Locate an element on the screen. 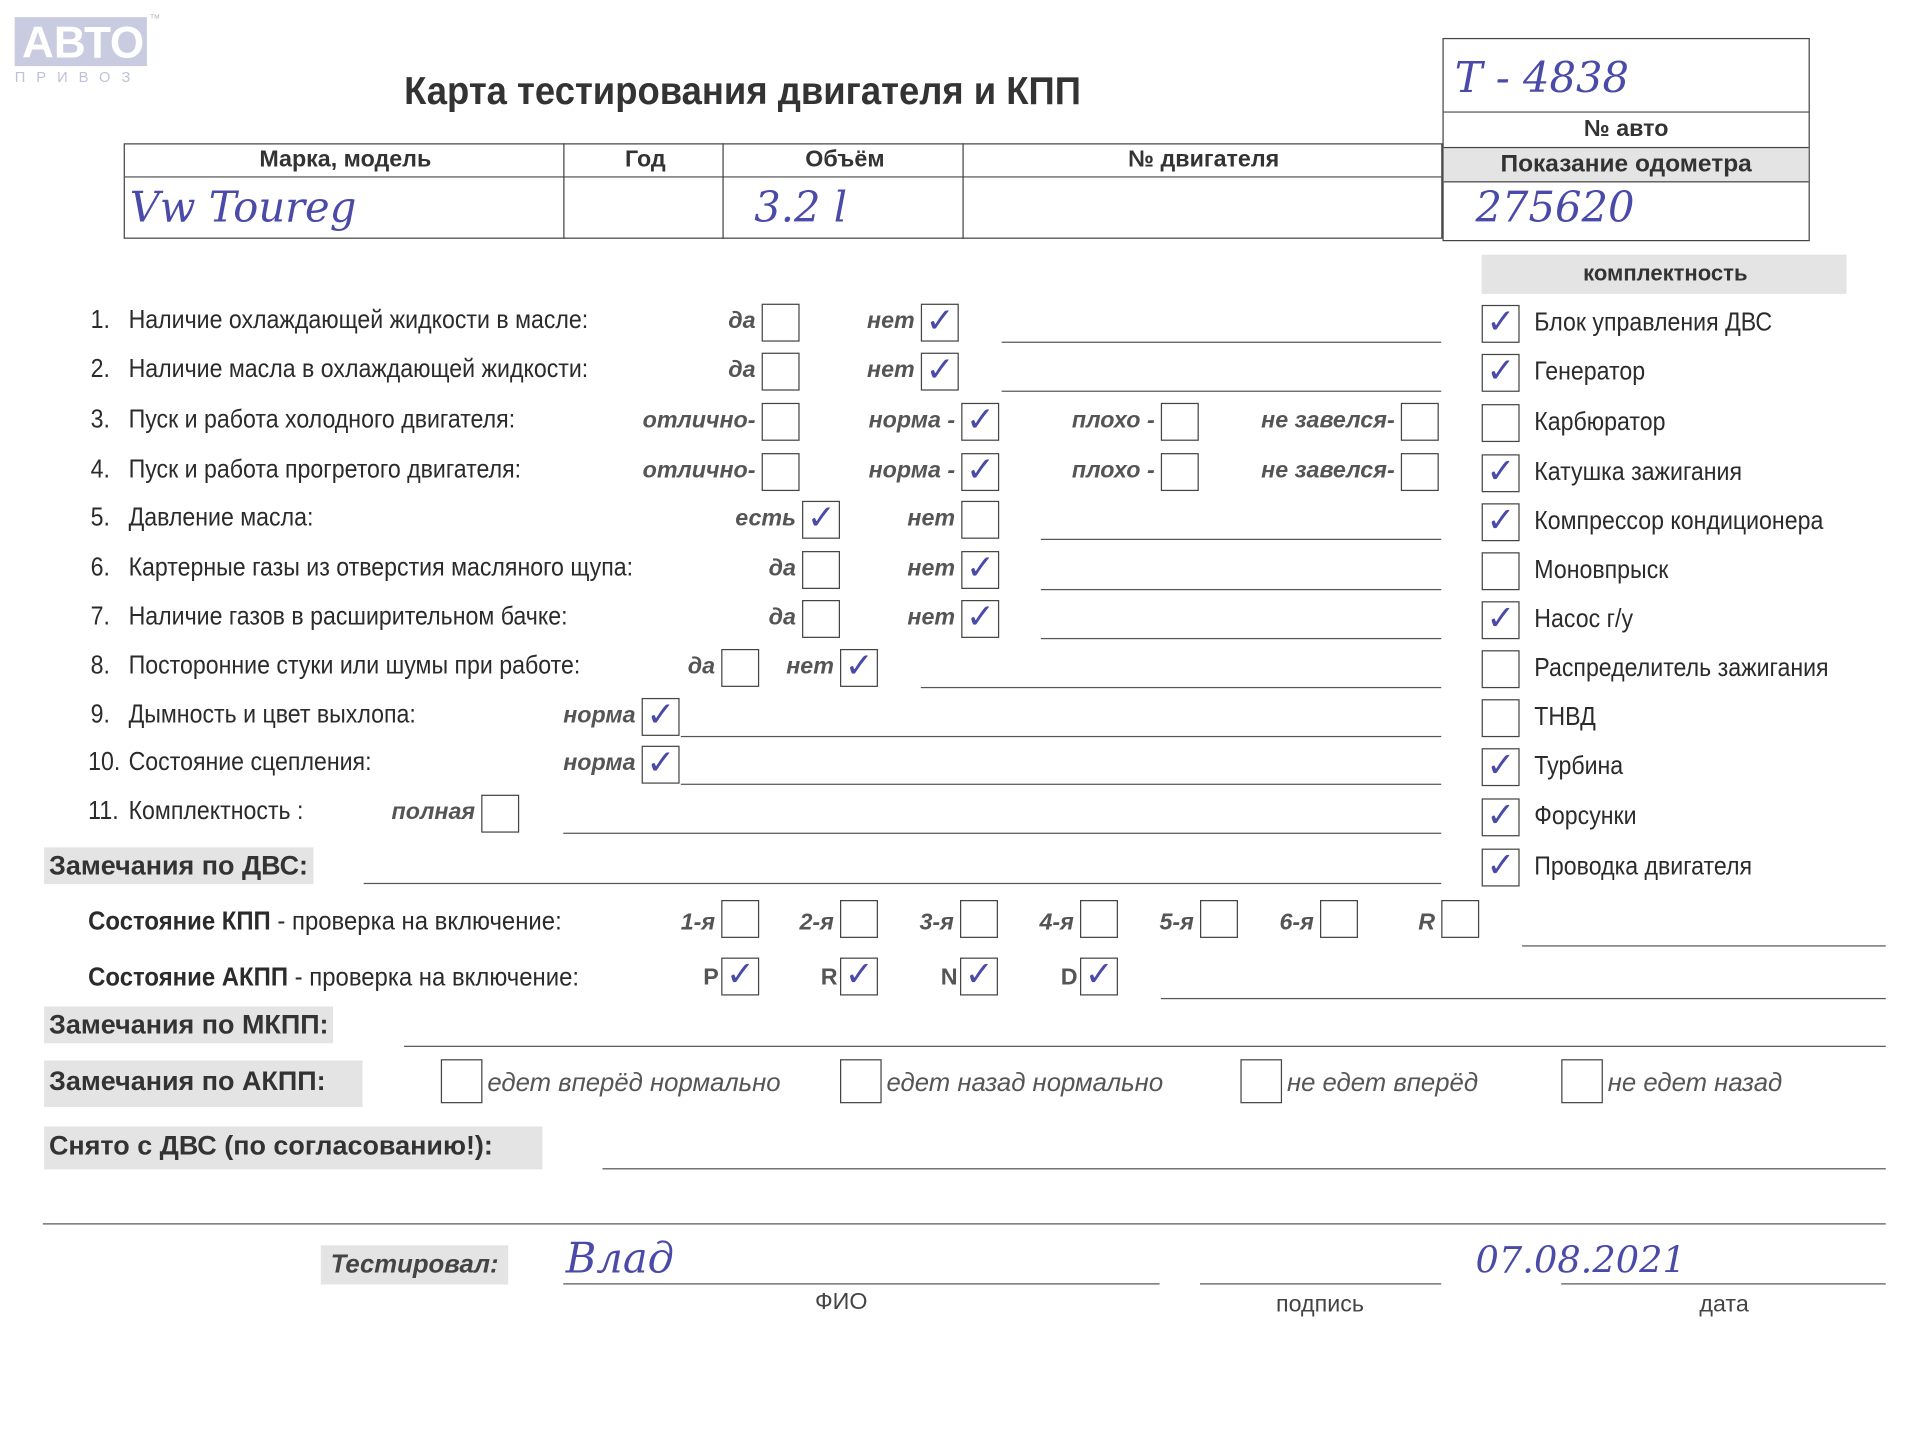 This screenshot has height=1440, width=1920. manual-gearbox-line is located at coordinates (1704, 946).